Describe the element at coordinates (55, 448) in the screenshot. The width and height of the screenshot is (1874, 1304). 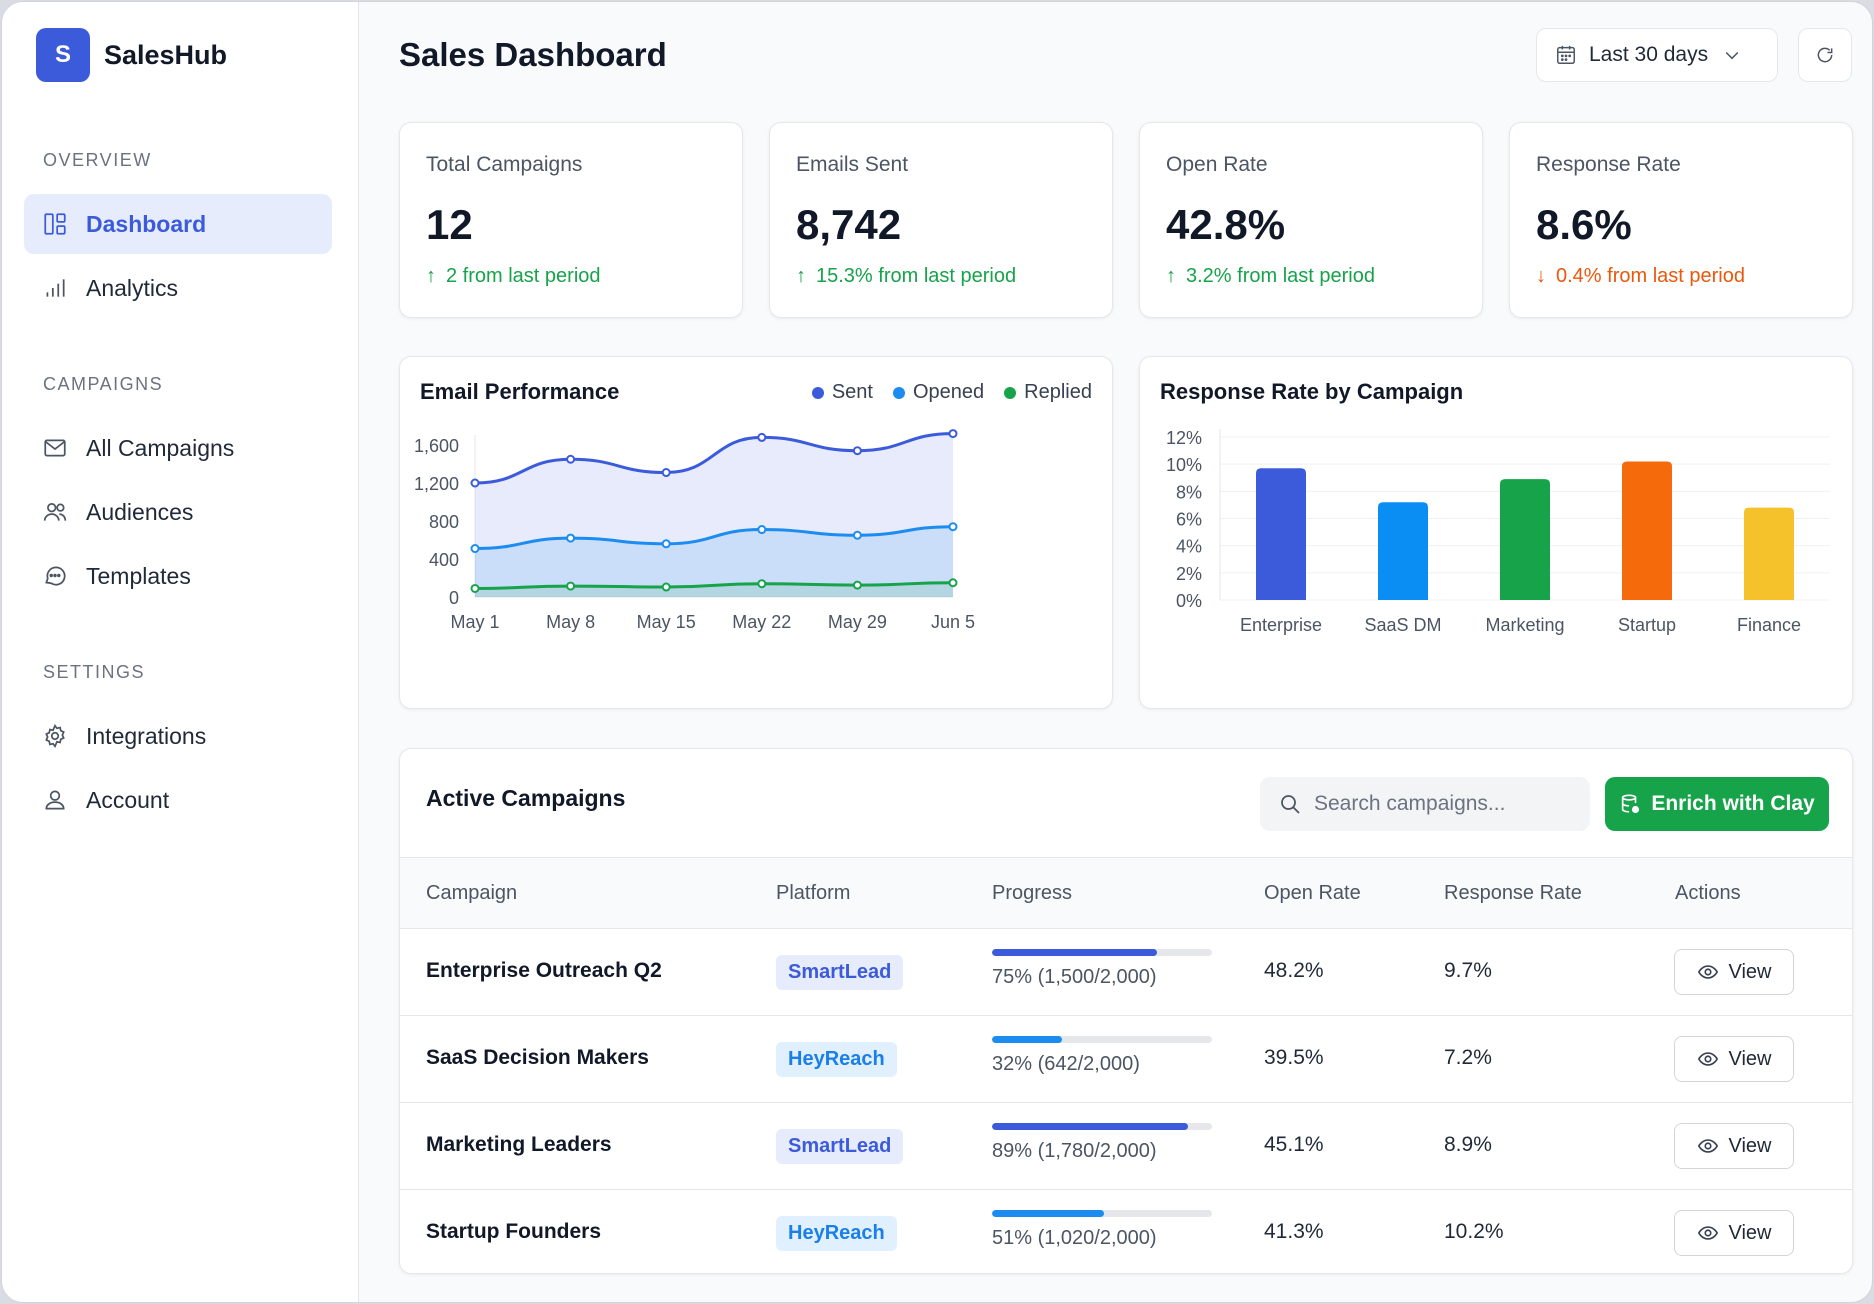
I see `mail-icon` at that location.